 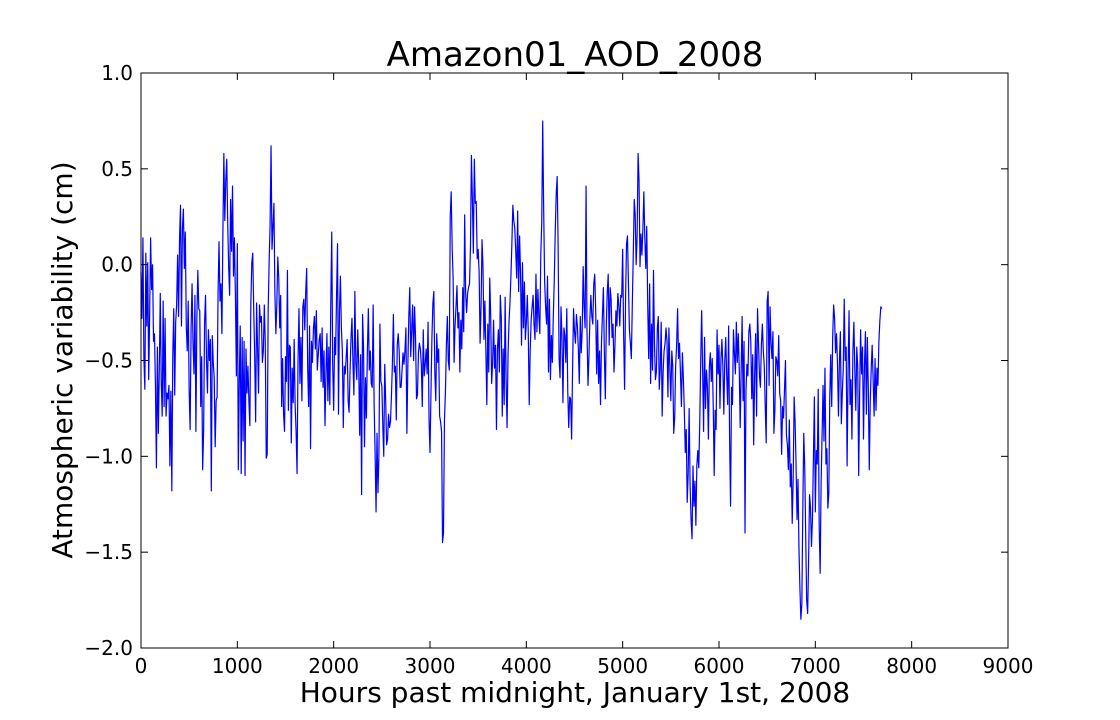 I want to click on y-tick-label: 0.5, so click(x=117, y=169).